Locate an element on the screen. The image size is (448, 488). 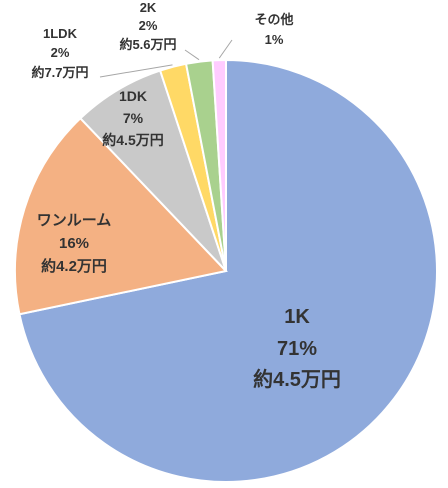
slice-label-one-room: ワンルーム 16% 約4.2万円 is located at coordinates (74, 243).